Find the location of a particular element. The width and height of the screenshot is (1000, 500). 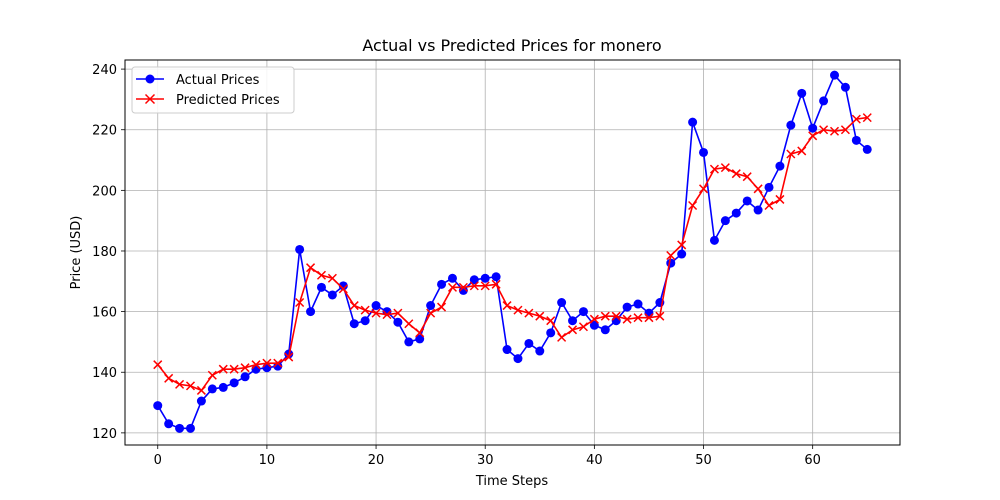

y-tick-label: 180 is located at coordinates (104, 252).